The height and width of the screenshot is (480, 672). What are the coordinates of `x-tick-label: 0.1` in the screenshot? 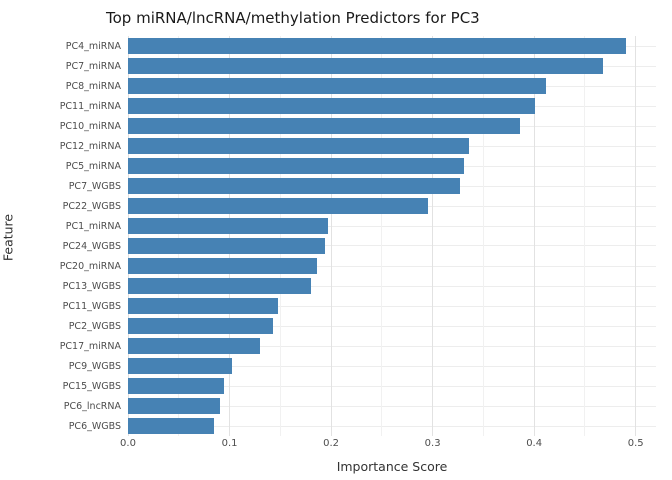 It's located at (229, 443).